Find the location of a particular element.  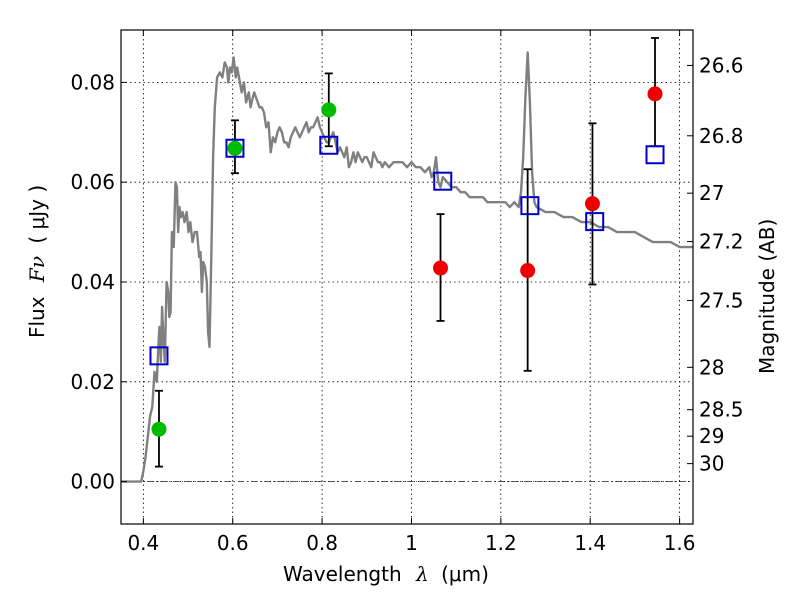

y-tick-label: 0.04 is located at coordinates (92, 282).